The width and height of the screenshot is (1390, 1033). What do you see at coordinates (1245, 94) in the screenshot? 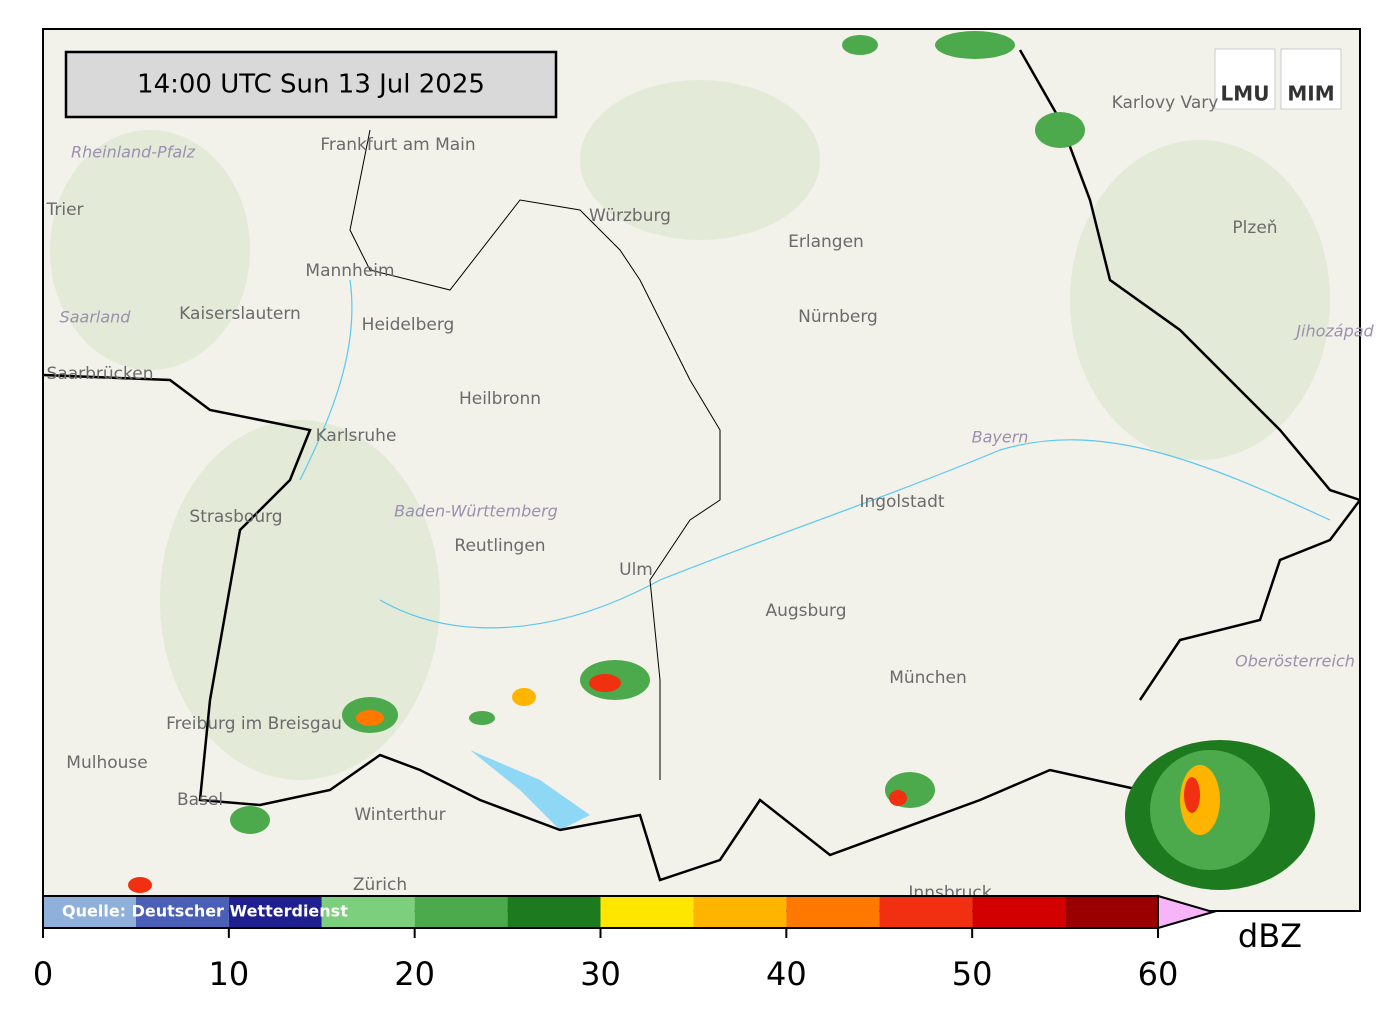
I see `logo-text: LMU` at bounding box center [1245, 94].